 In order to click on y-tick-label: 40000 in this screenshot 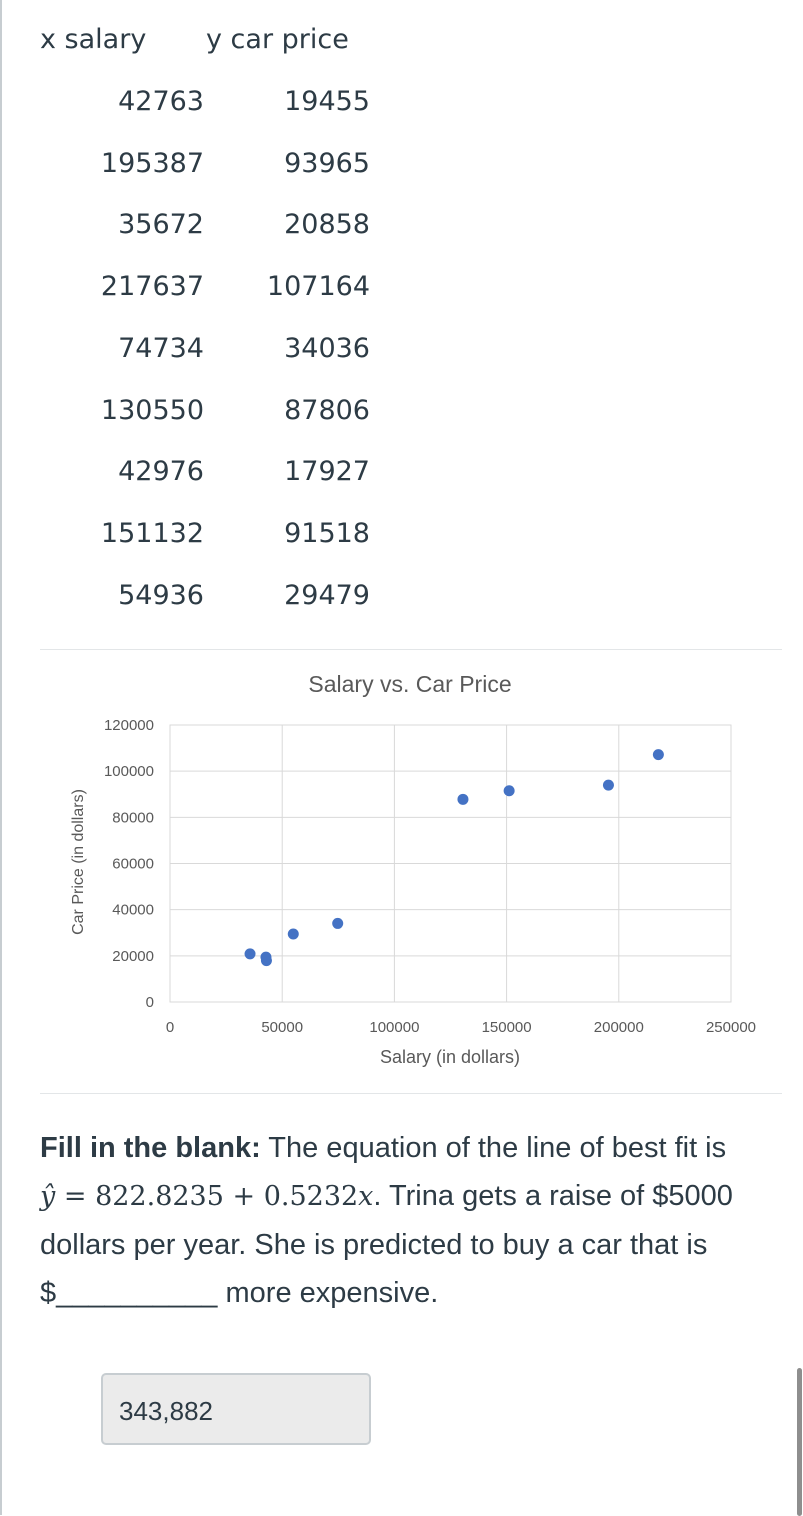, I will do `click(133, 910)`.